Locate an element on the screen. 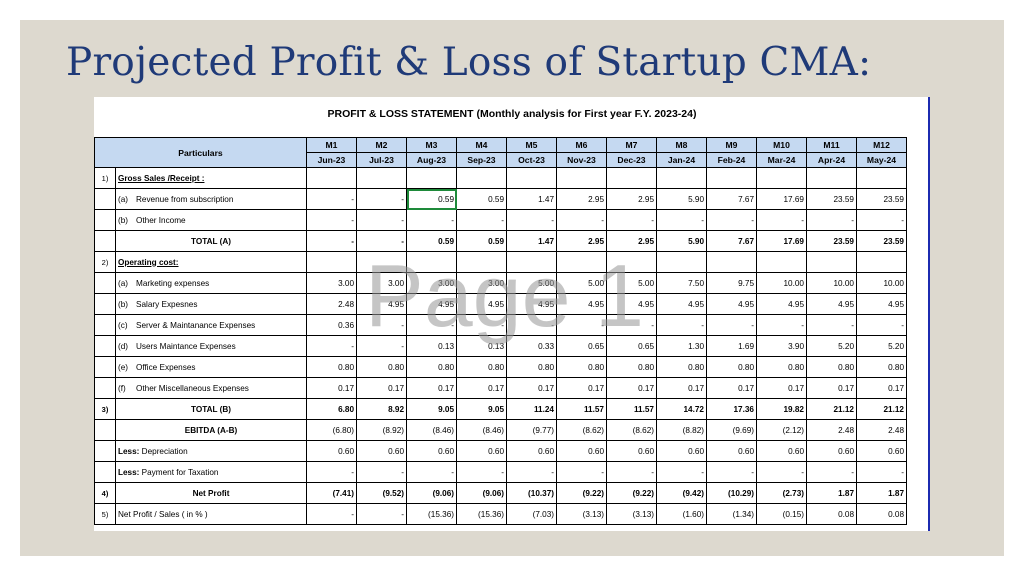  item-letter: (c) is located at coordinates (123, 325).